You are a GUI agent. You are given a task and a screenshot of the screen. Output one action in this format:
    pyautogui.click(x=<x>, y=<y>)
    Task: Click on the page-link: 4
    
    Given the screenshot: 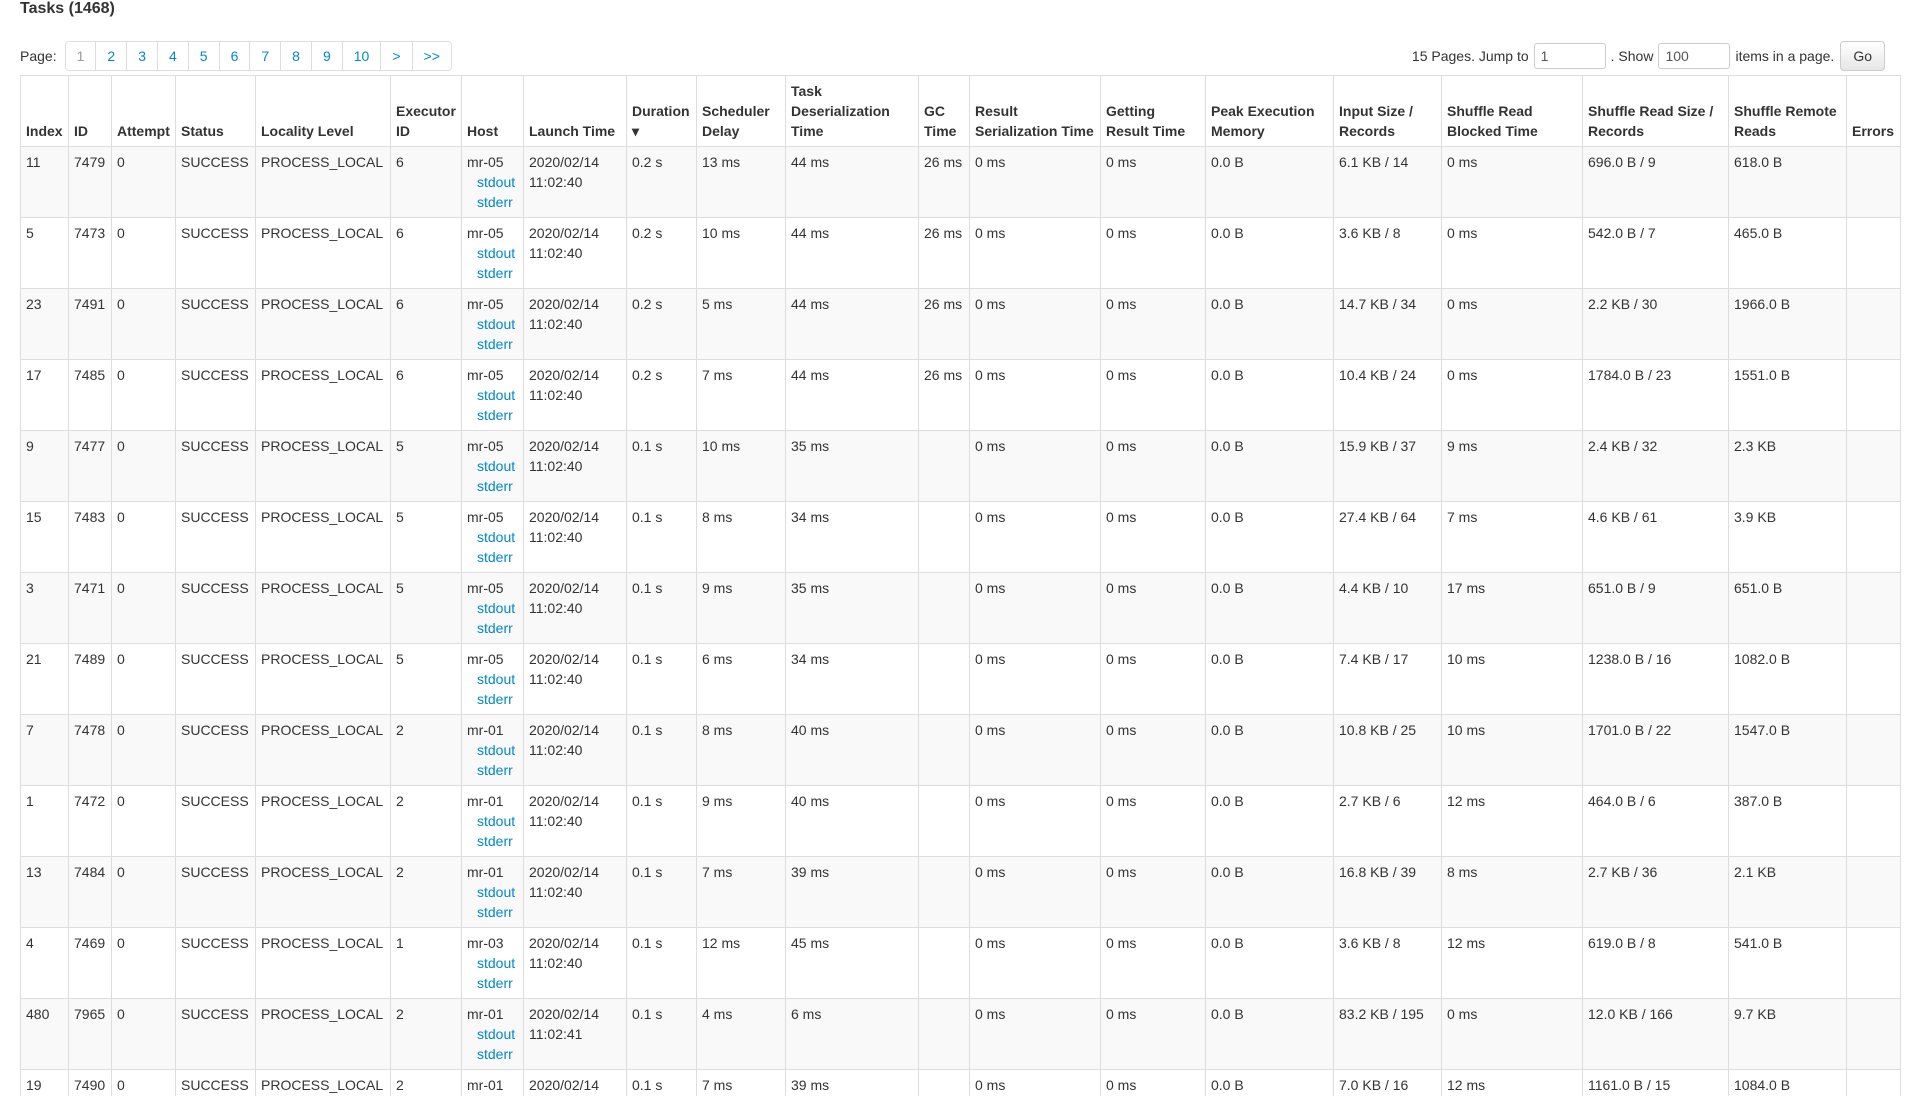 What is the action you would take?
    pyautogui.click(x=172, y=56)
    